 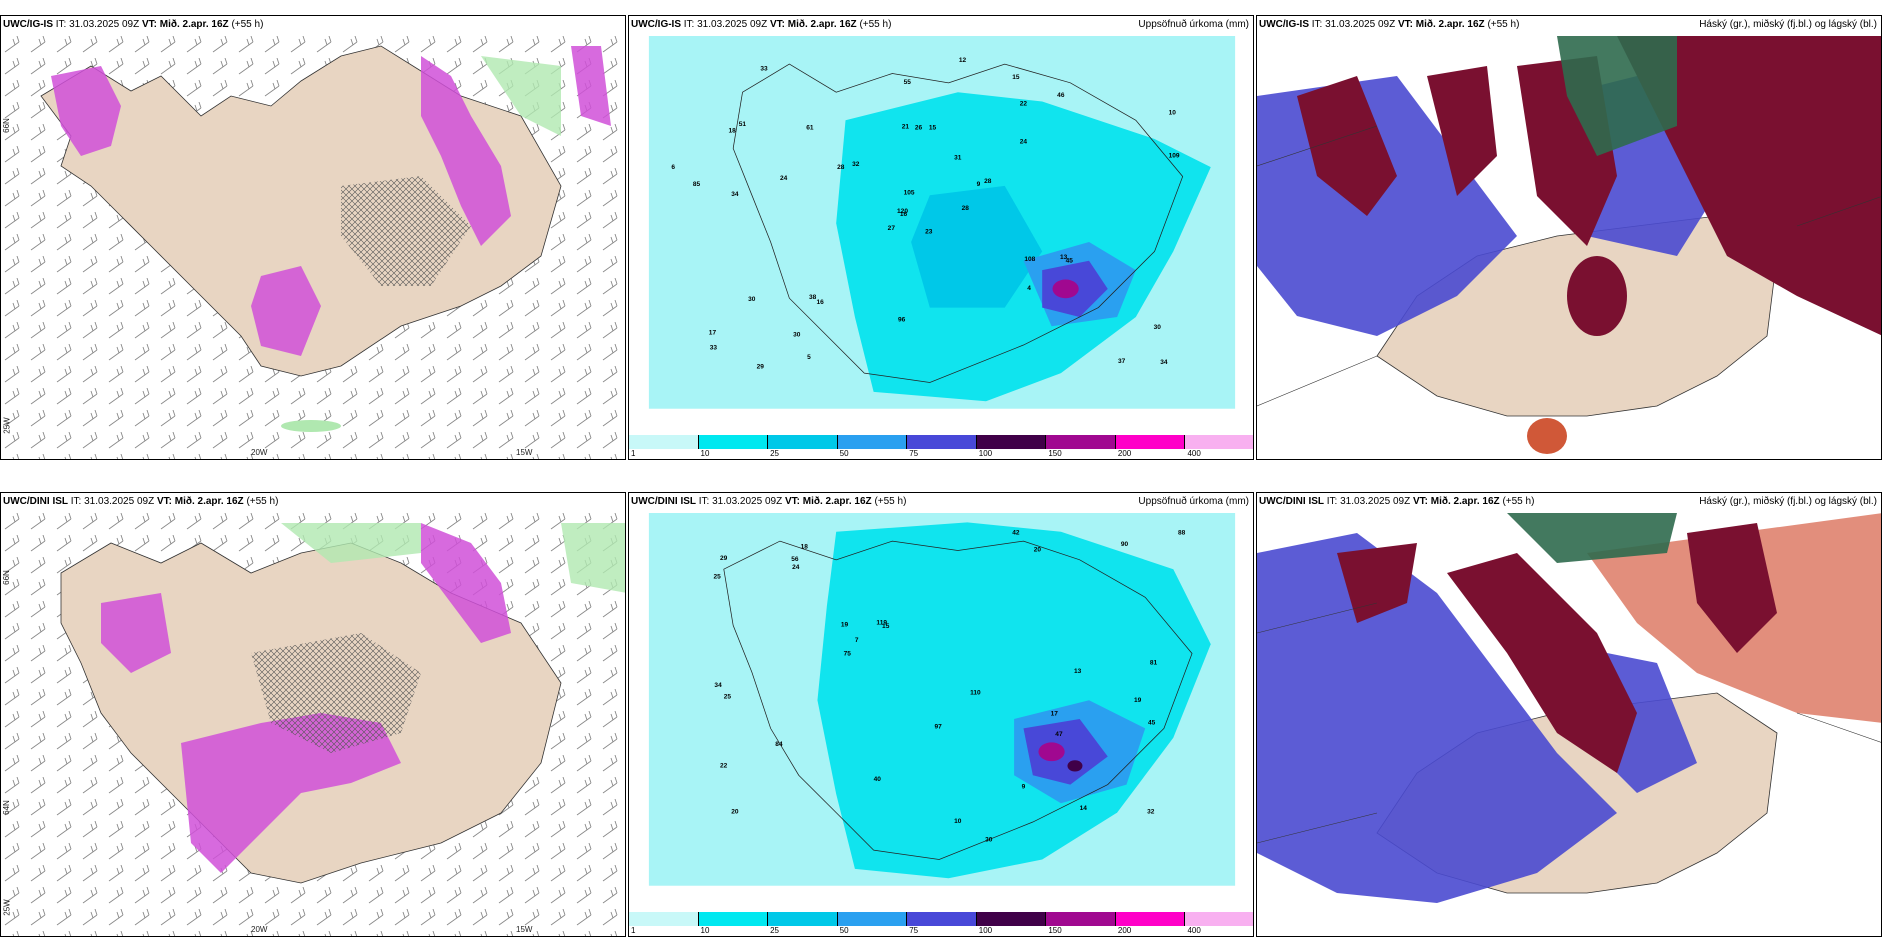 What do you see at coordinates (524, 929) in the screenshot?
I see `lon-label: 15W` at bounding box center [524, 929].